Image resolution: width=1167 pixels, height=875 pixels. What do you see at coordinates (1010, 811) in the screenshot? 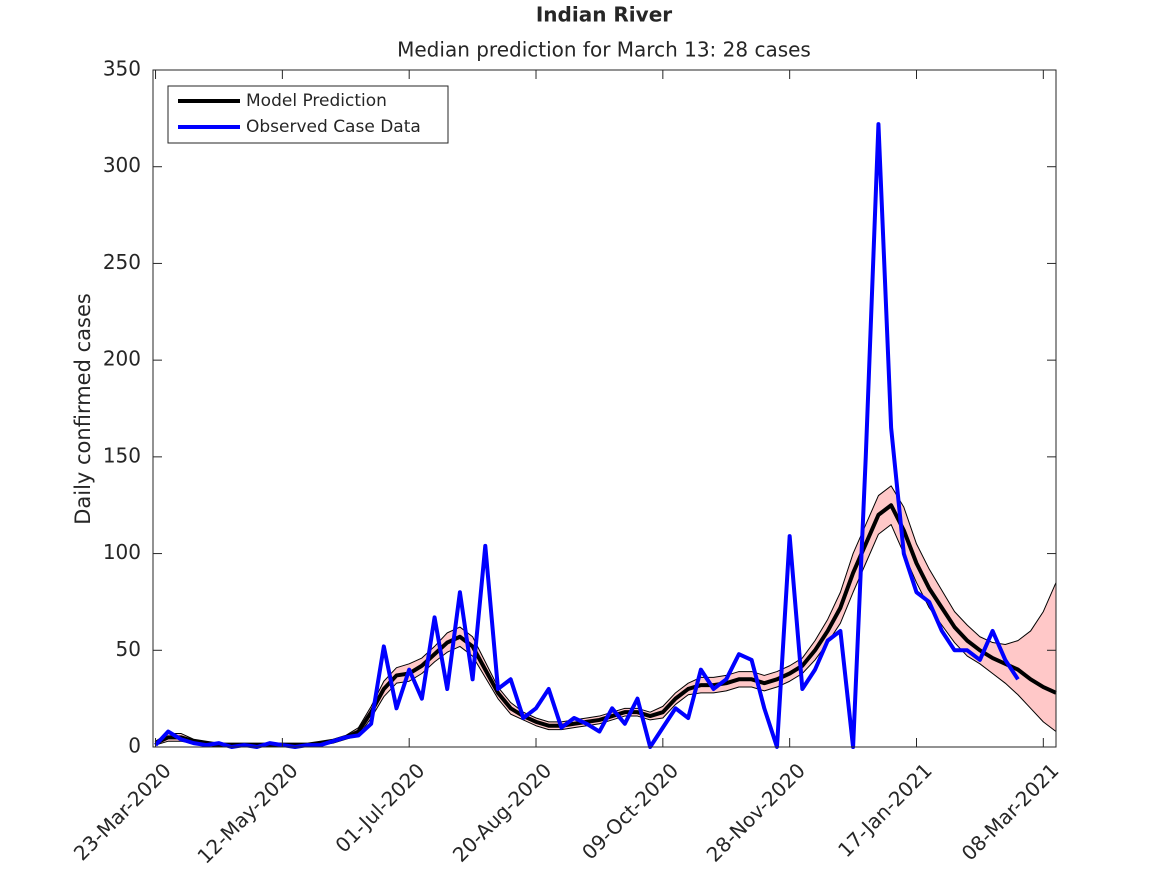
I see `x-tick-label: 08-Mar-2021` at bounding box center [1010, 811].